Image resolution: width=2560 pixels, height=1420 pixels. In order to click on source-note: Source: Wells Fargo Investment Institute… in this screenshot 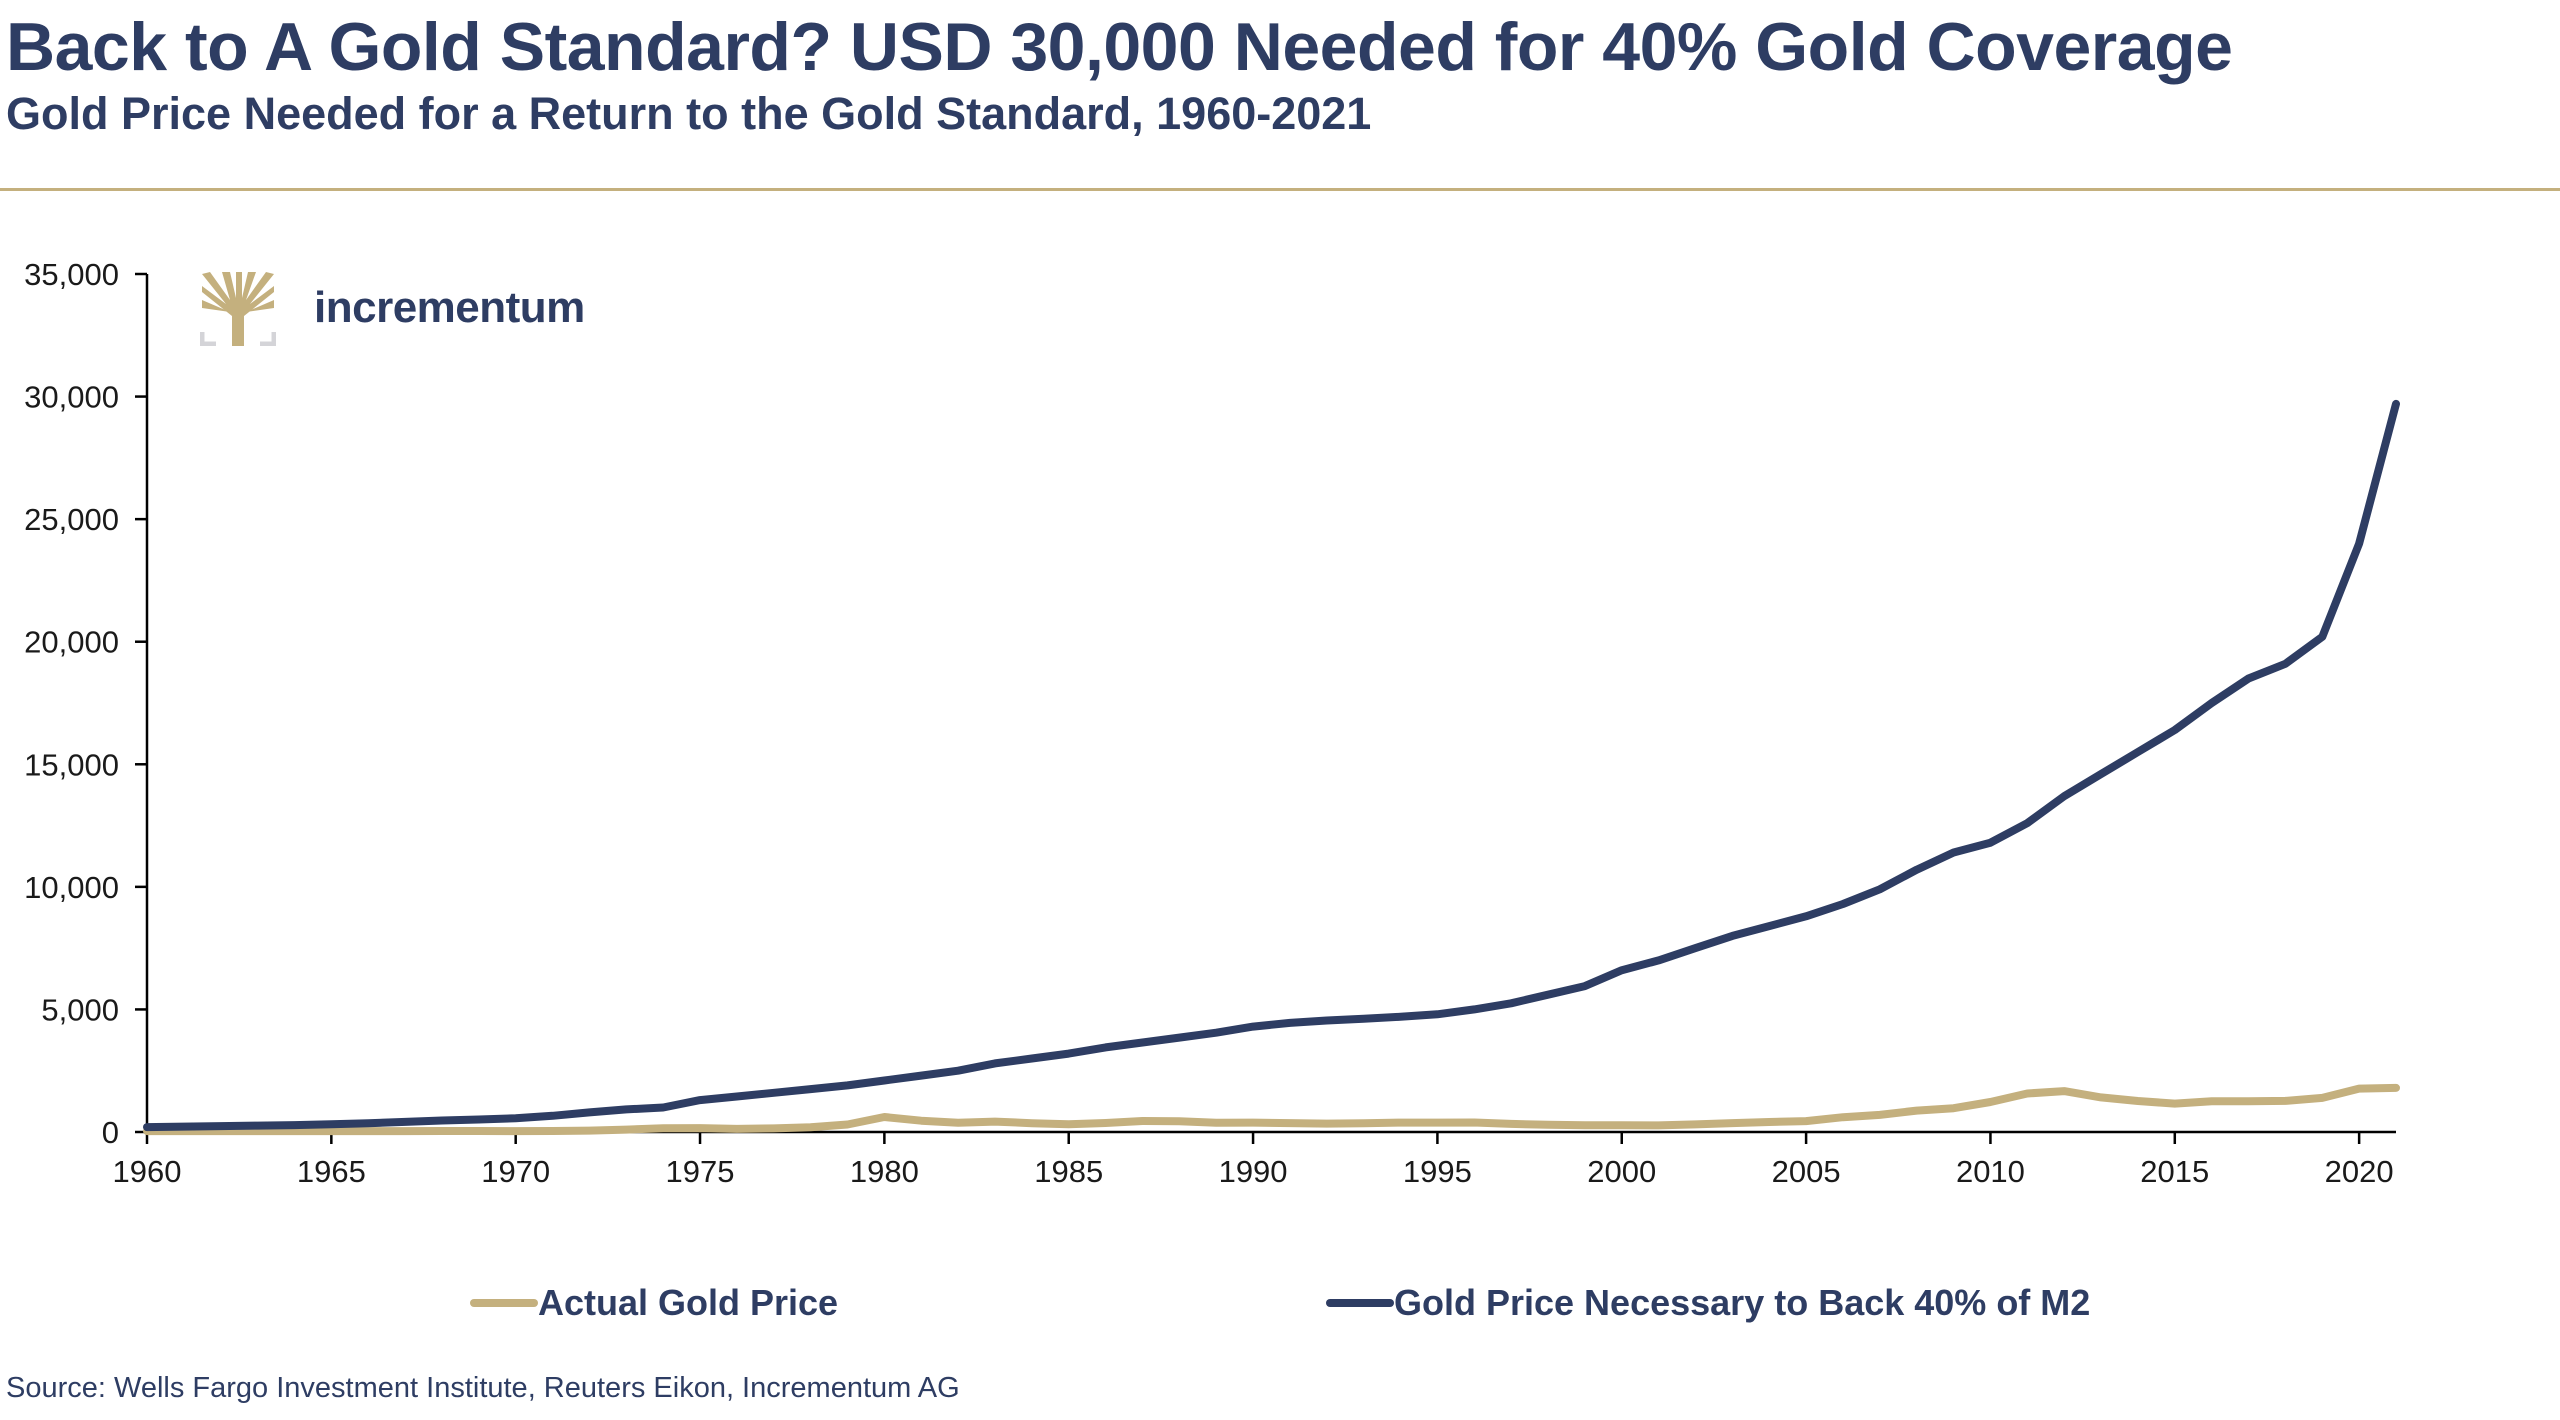, I will do `click(483, 1388)`.